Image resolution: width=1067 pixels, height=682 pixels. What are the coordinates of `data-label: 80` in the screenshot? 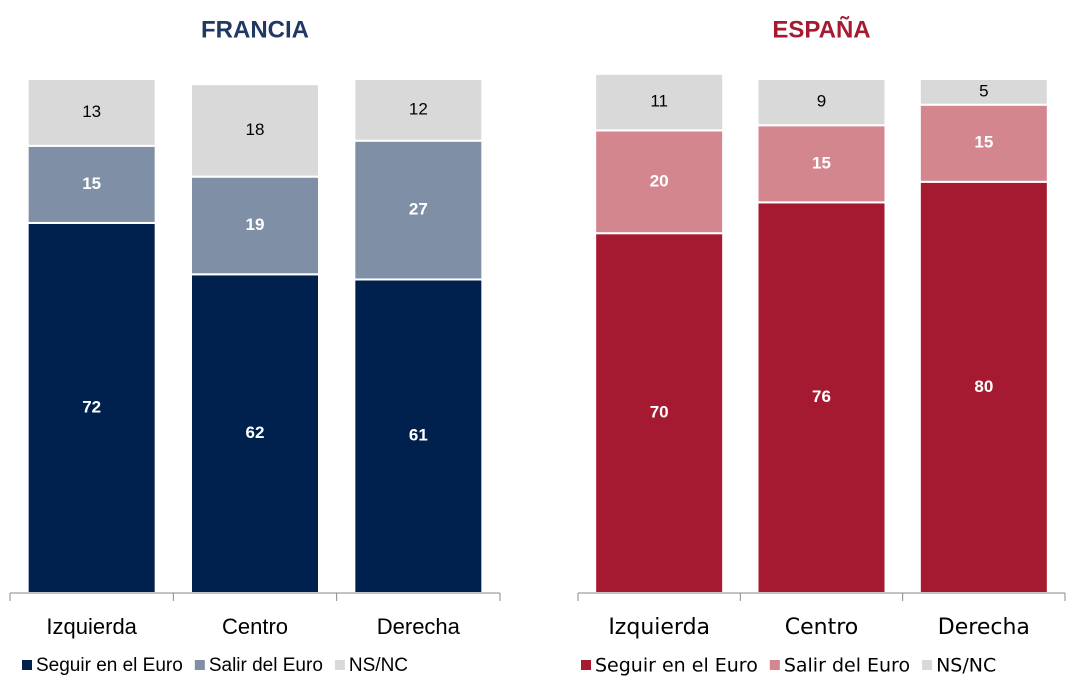 It's located at (983, 386).